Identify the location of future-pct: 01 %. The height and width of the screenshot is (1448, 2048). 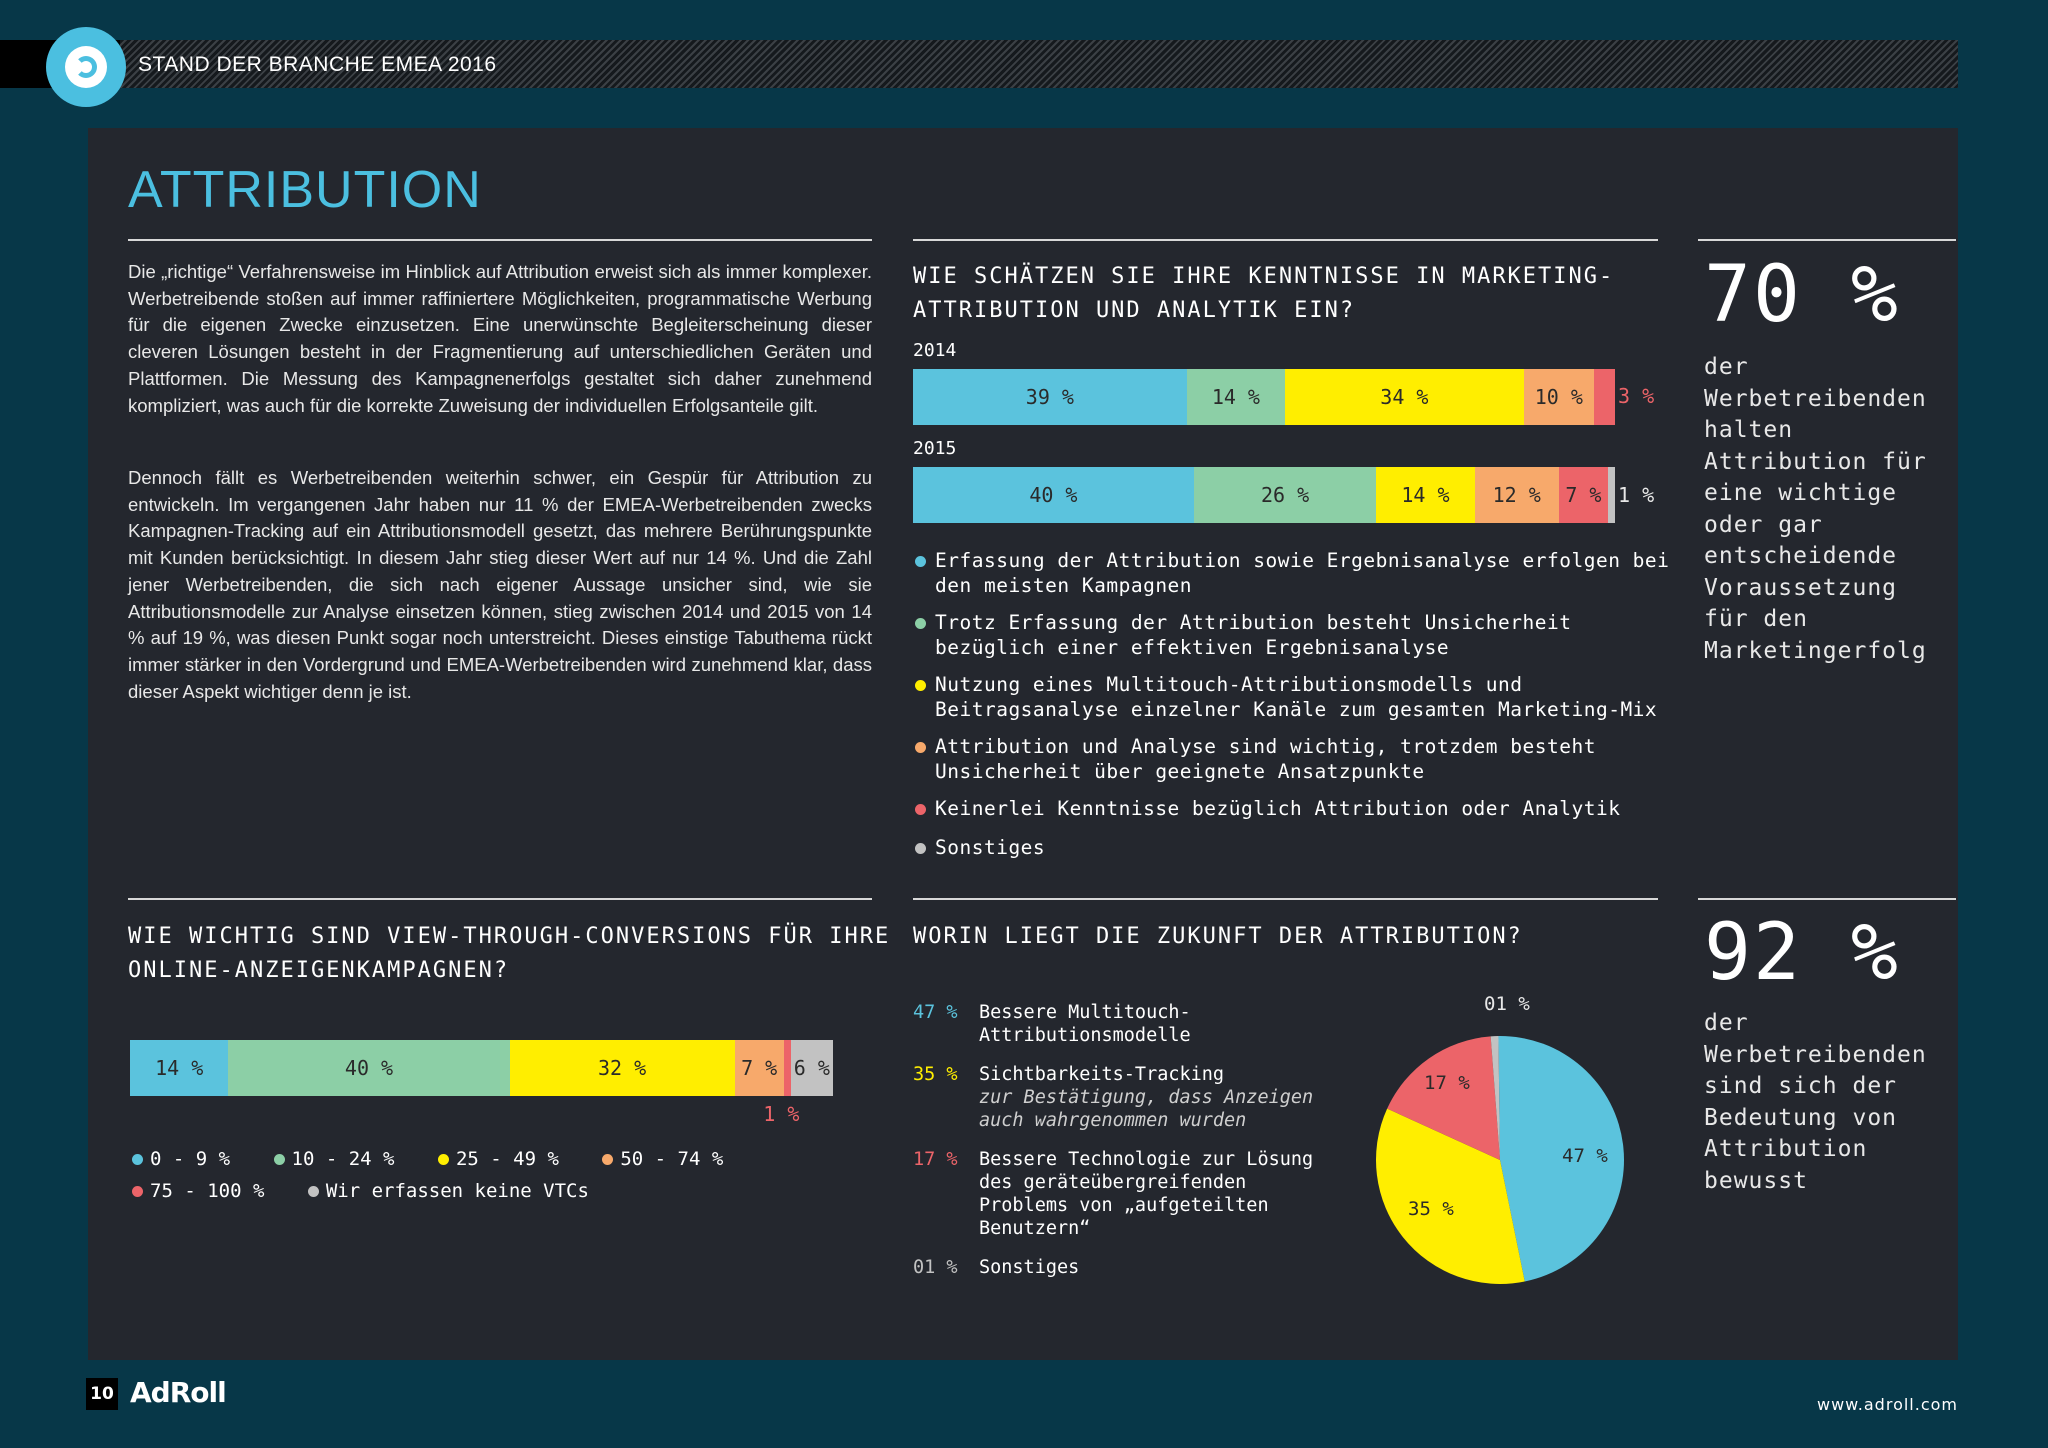
(935, 1267).